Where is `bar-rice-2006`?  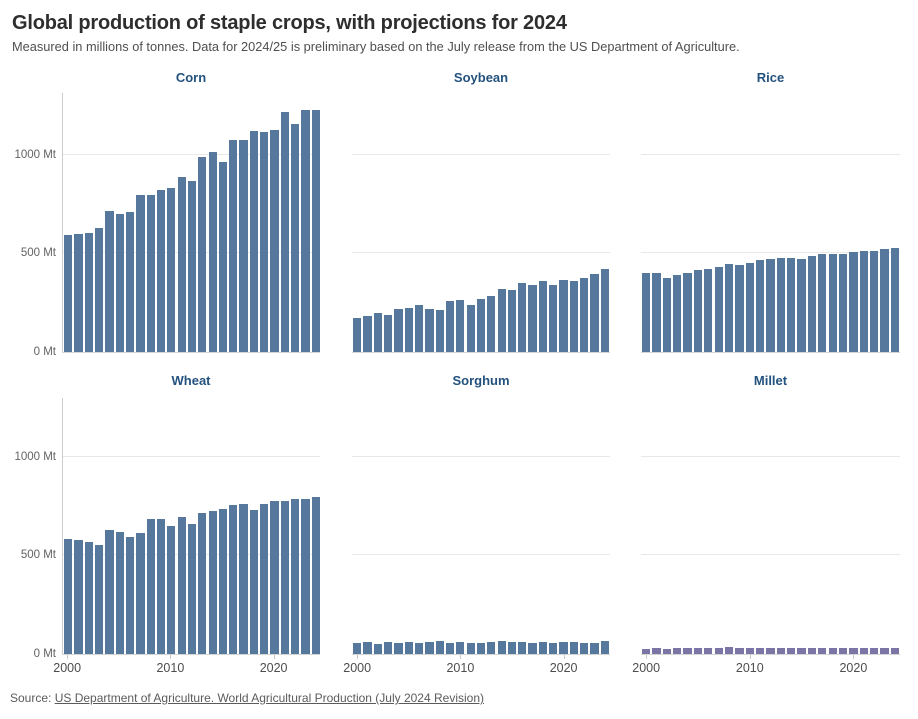
bar-rice-2006 is located at coordinates (708, 310).